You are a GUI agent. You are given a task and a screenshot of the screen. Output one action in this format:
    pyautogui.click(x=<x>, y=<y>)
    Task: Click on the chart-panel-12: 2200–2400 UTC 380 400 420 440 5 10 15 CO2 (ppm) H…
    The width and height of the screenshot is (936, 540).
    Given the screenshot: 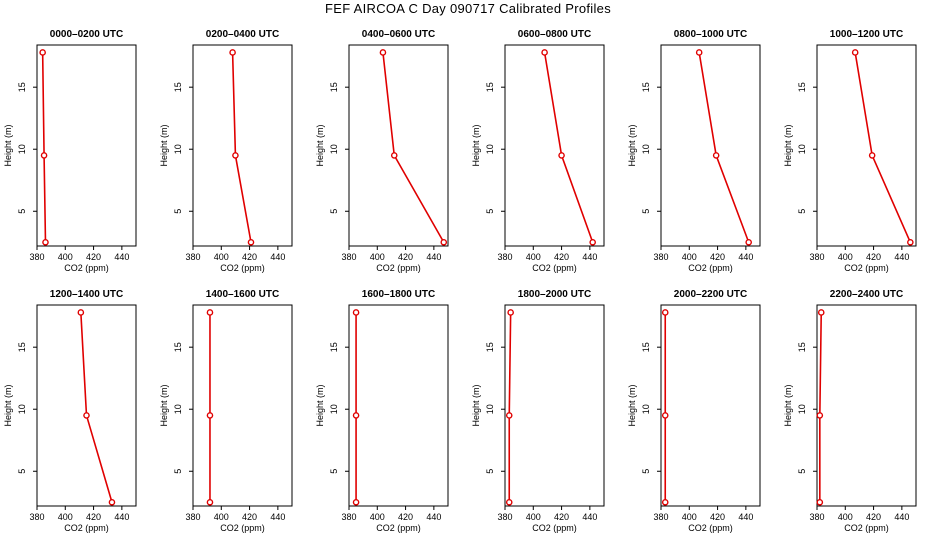 What is the action you would take?
    pyautogui.click(x=850, y=411)
    